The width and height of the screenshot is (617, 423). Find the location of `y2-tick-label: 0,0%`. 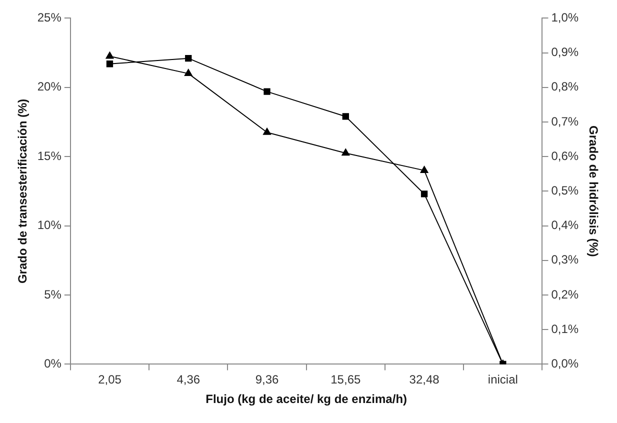

y2-tick-label: 0,0% is located at coordinates (565, 363).